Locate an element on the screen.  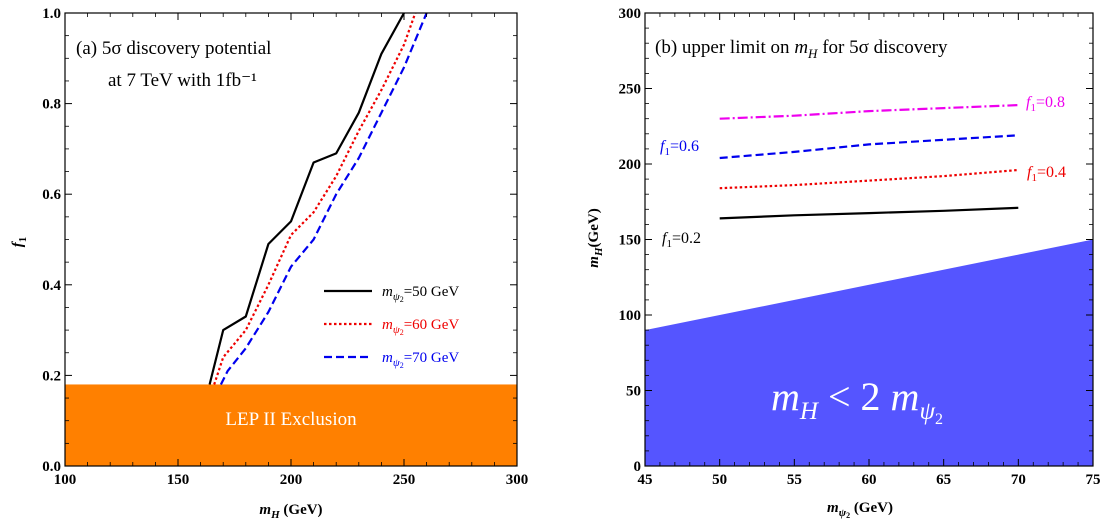
x-tick-label: 150 is located at coordinates (178, 480).